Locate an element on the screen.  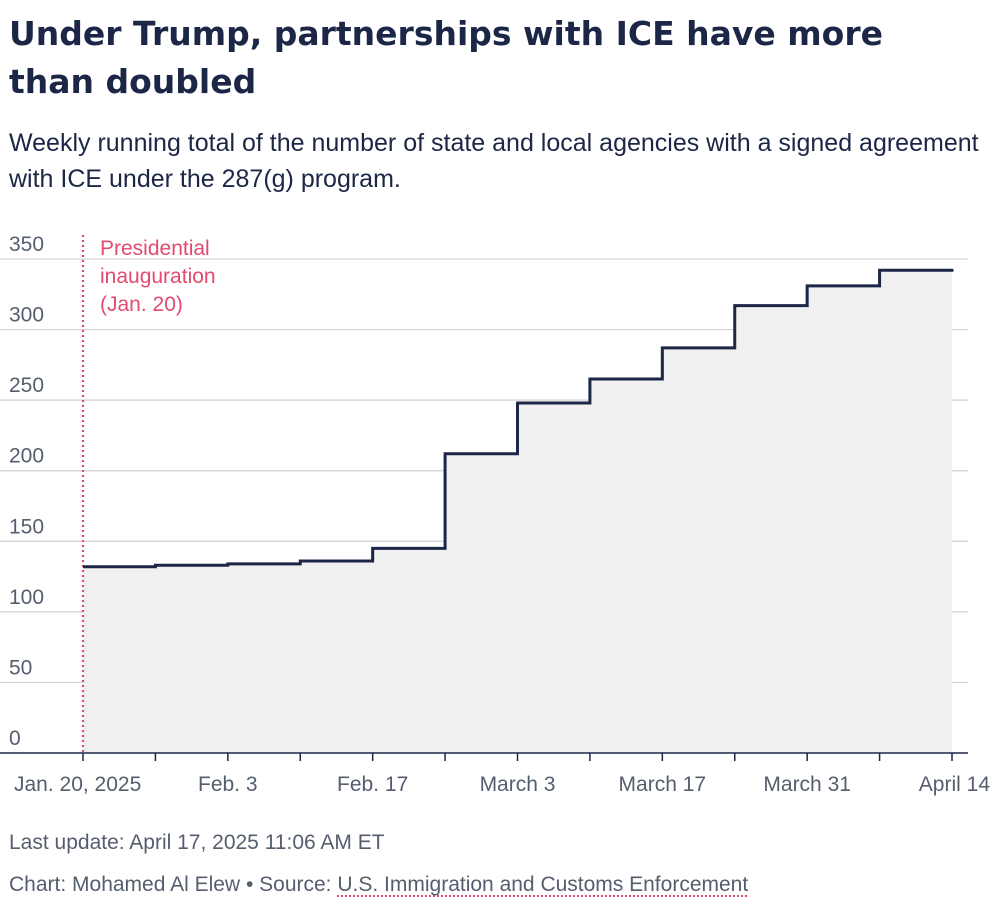
last-update-text: Last update: April 17, 2025 11:06 AM ET is located at coordinates (197, 842).